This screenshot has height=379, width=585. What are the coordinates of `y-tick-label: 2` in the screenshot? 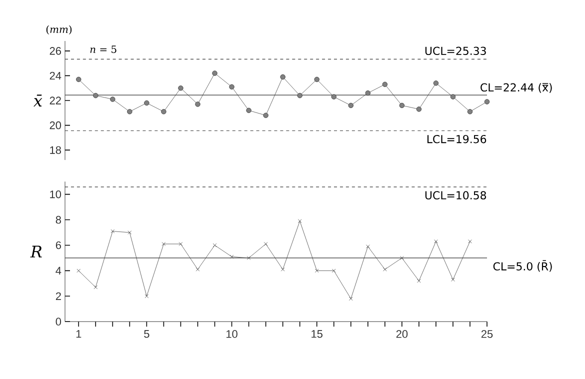 It's located at (58, 296).